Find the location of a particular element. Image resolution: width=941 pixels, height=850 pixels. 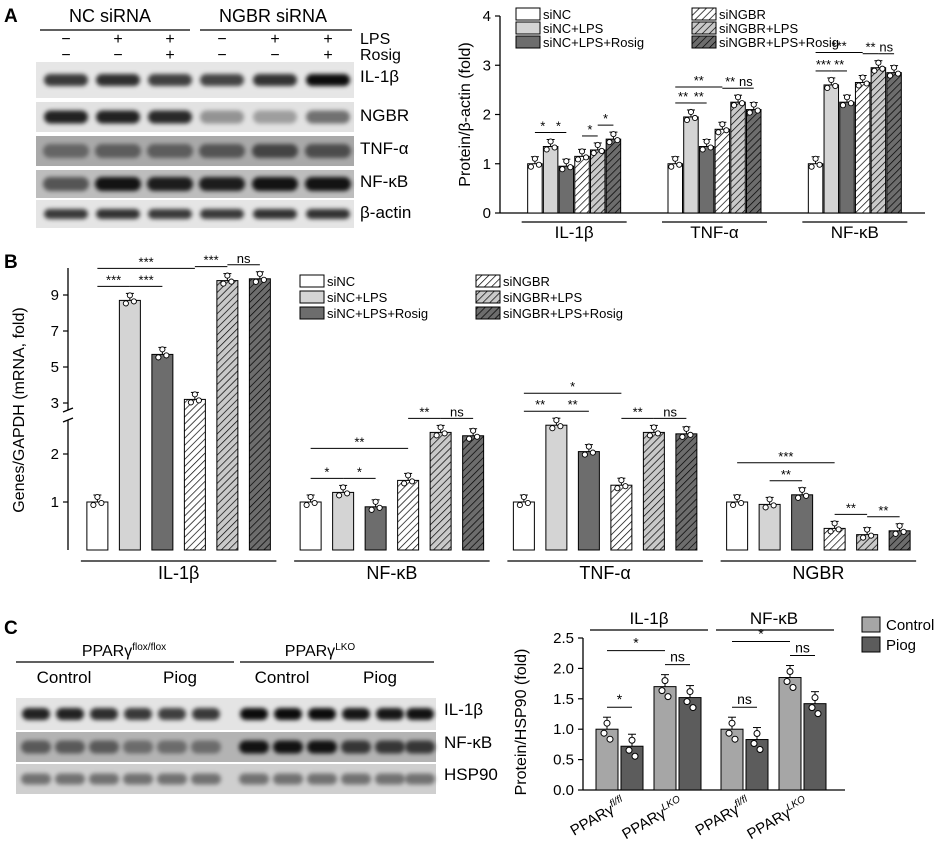

bar-il-1-sinc-lps-rosig is located at coordinates (566, 189).